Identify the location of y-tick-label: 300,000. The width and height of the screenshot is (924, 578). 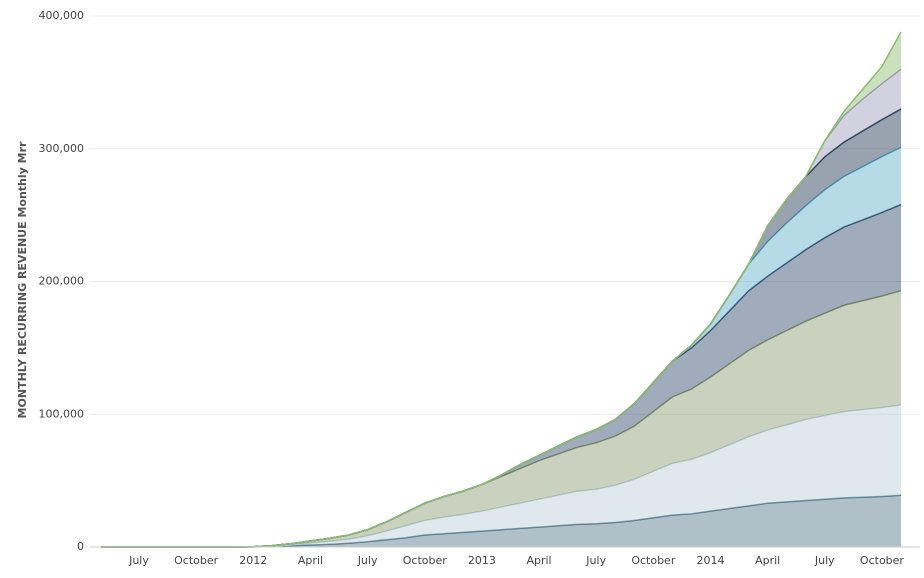
(62, 148).